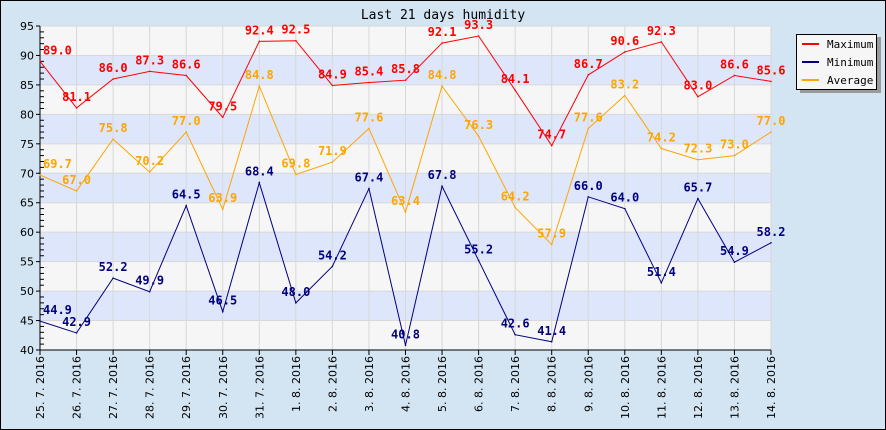 This screenshot has width=886, height=430. I want to click on y-tick-label: 60, so click(27, 232).